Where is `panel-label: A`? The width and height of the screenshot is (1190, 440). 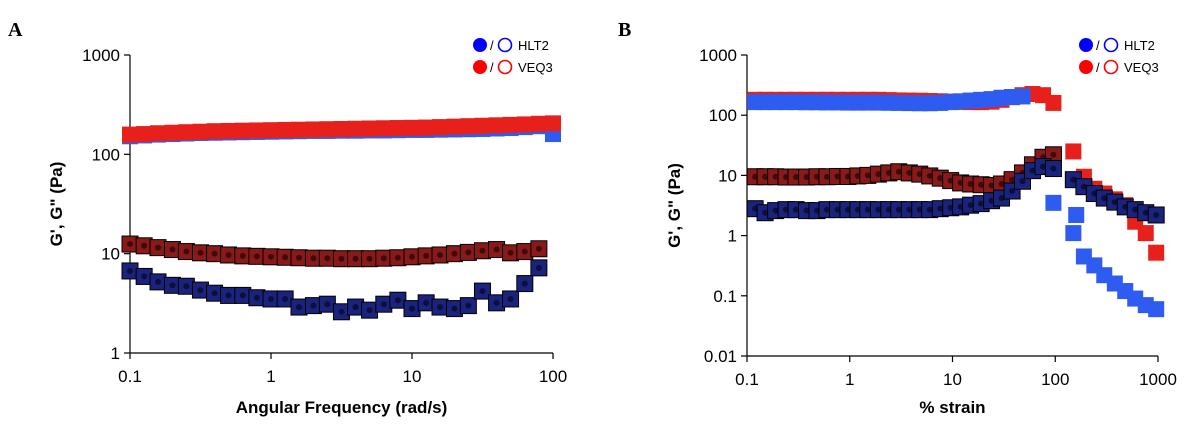
panel-label: A is located at coordinates (15, 30).